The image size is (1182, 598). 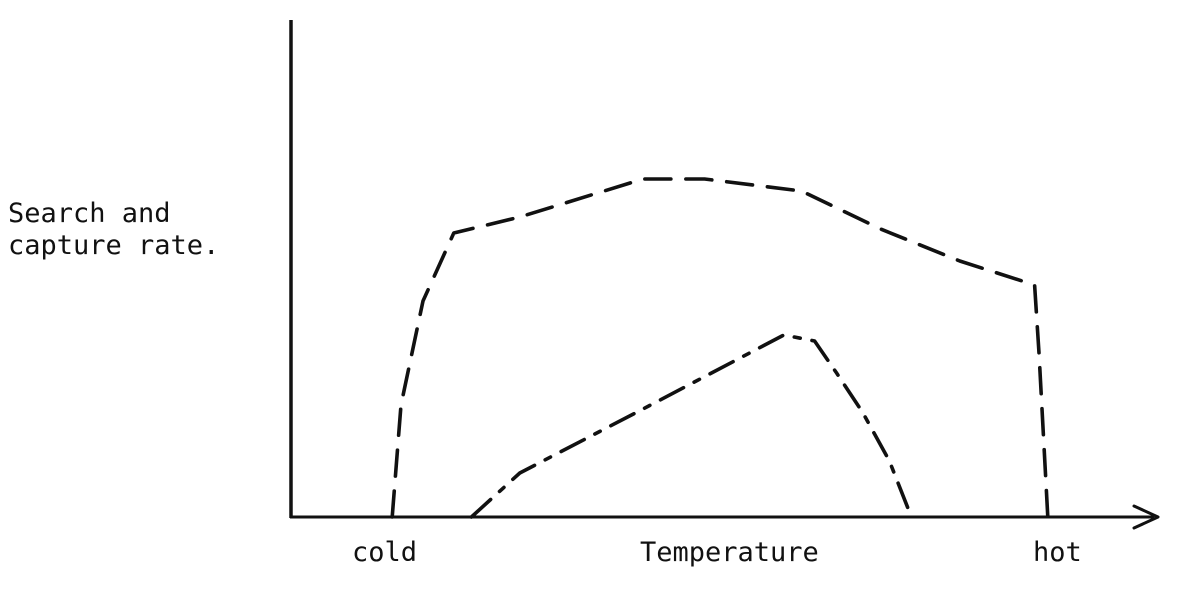 I want to click on x-tick-label-hot: hot, so click(x=1057, y=552).